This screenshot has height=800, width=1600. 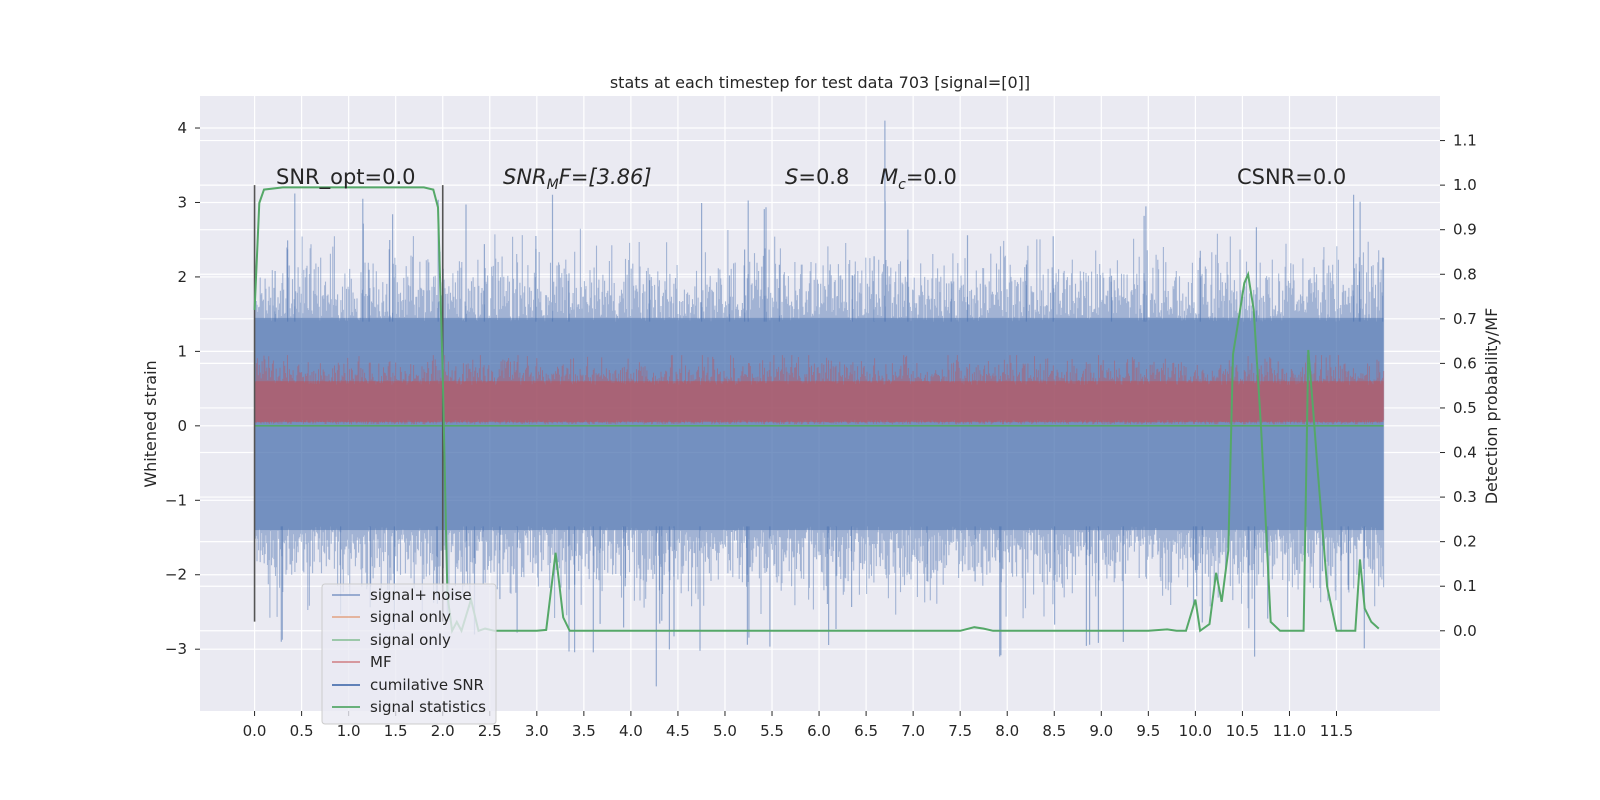 I want to click on x-tick-label: 0.0, so click(x=255, y=731).